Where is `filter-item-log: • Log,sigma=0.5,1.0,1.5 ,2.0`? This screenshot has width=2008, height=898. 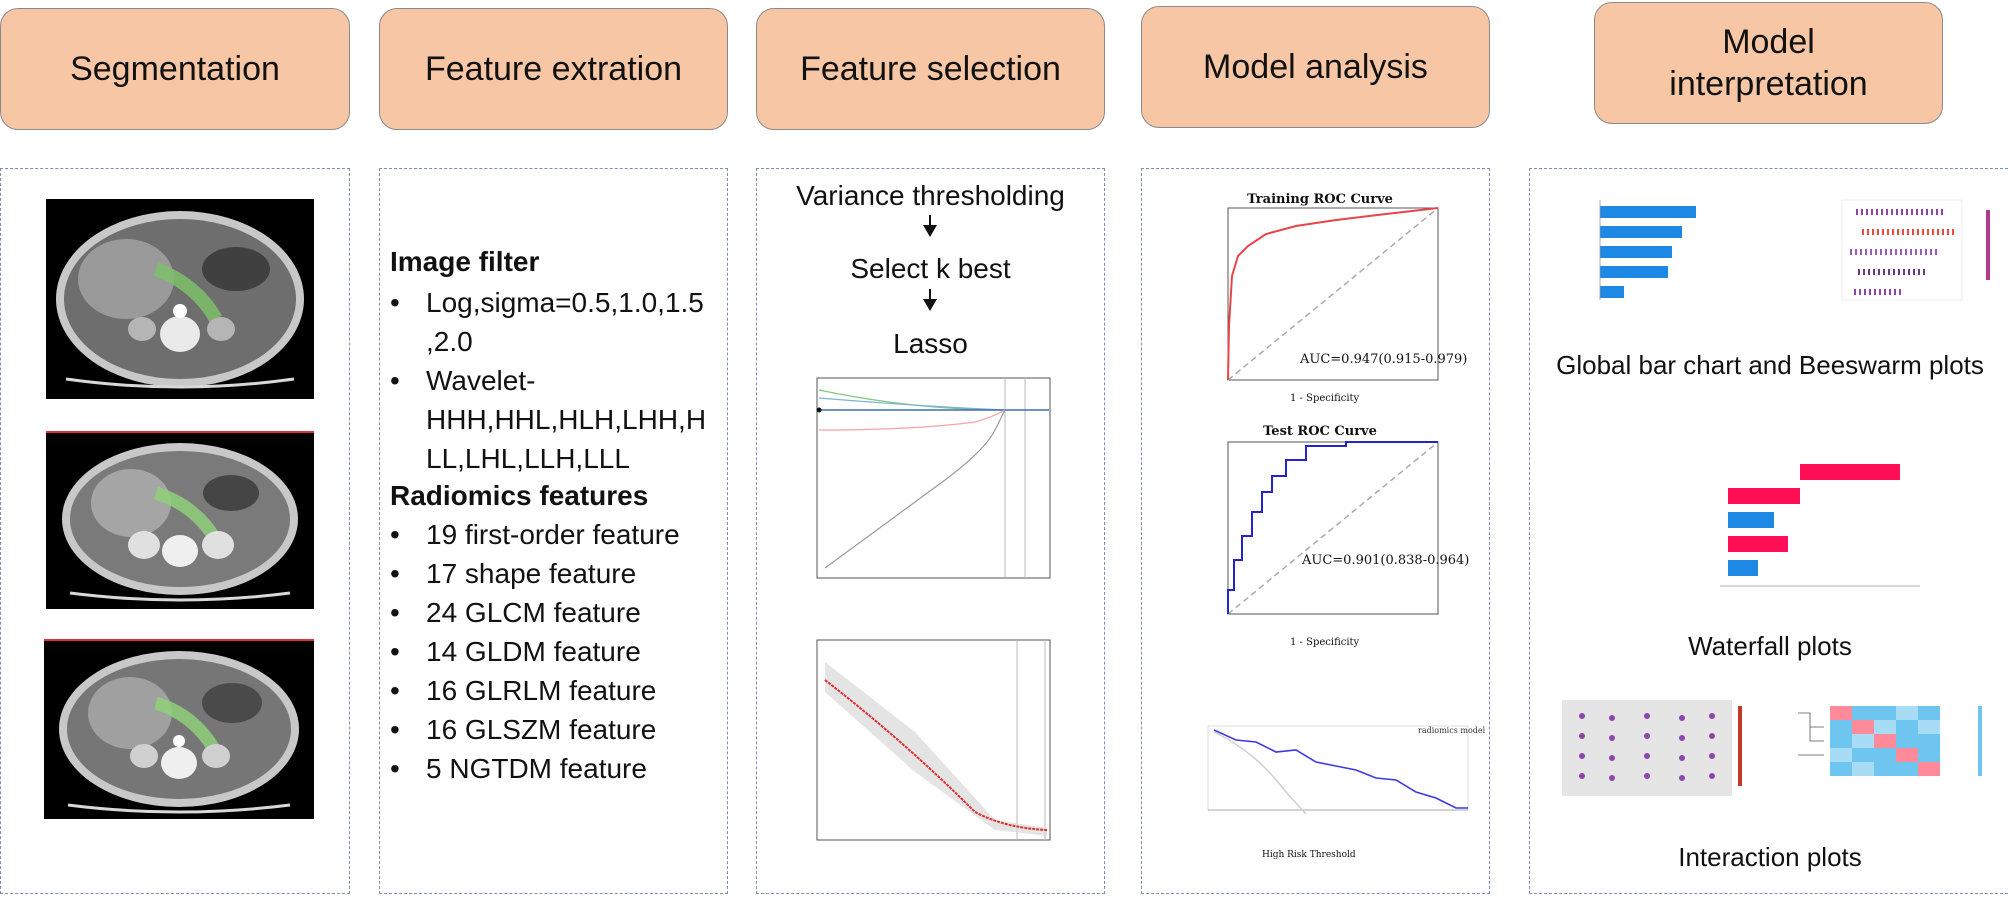
filter-item-log: • Log,sigma=0.5,1.0,1.5 ,2.0 is located at coordinates (555, 323).